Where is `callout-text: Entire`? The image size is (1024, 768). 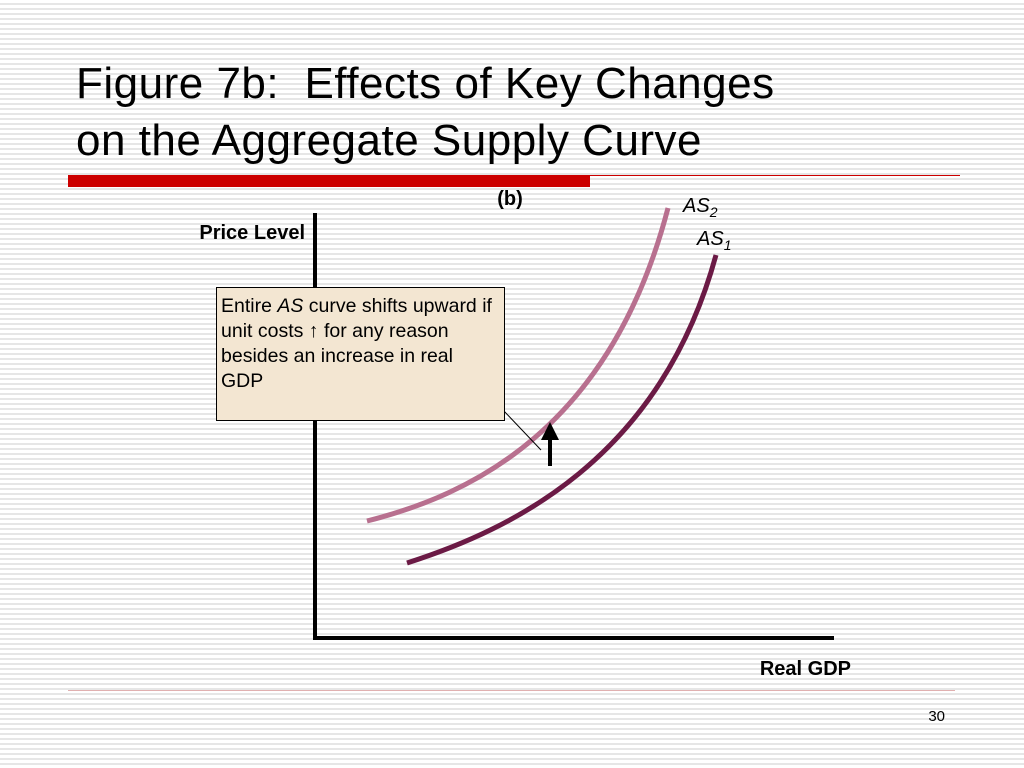
callout-text: Entire is located at coordinates (249, 306).